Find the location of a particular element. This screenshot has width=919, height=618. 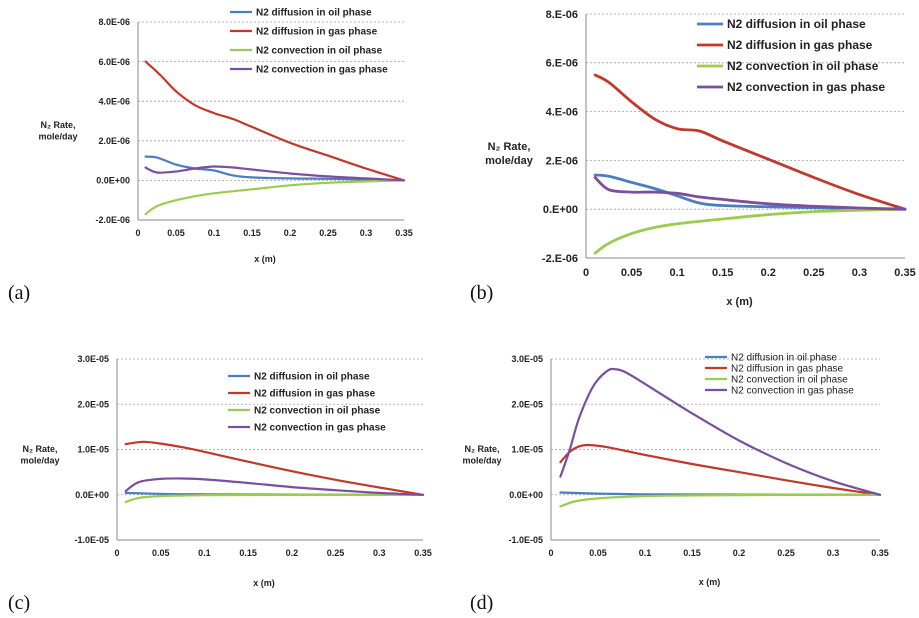

y-tick-label: 4.0E-06 is located at coordinates (114, 101).